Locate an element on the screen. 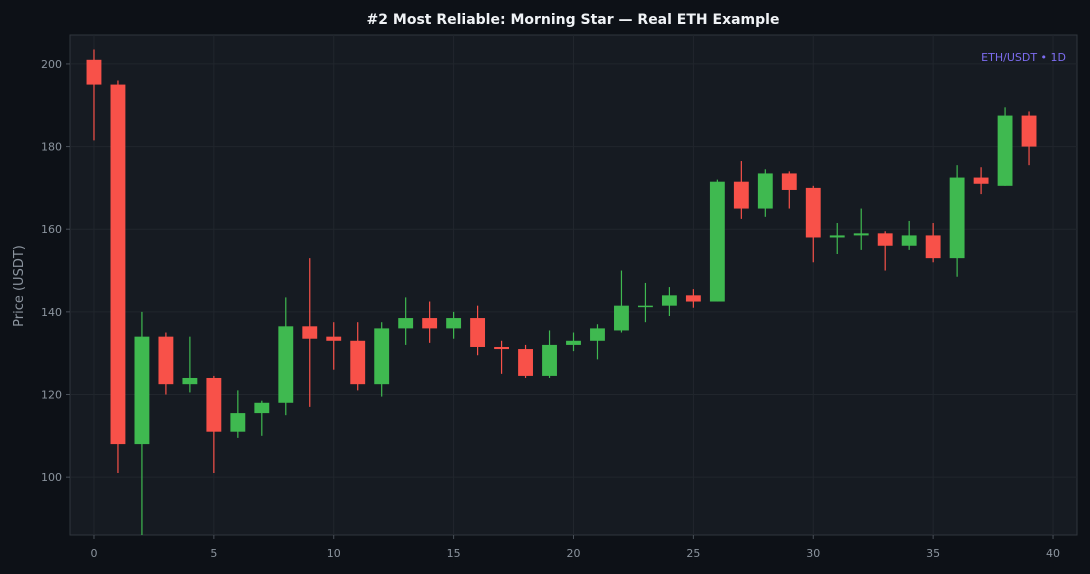 The height and width of the screenshot is (574, 1090). x-tick-label: 25 is located at coordinates (693, 553).